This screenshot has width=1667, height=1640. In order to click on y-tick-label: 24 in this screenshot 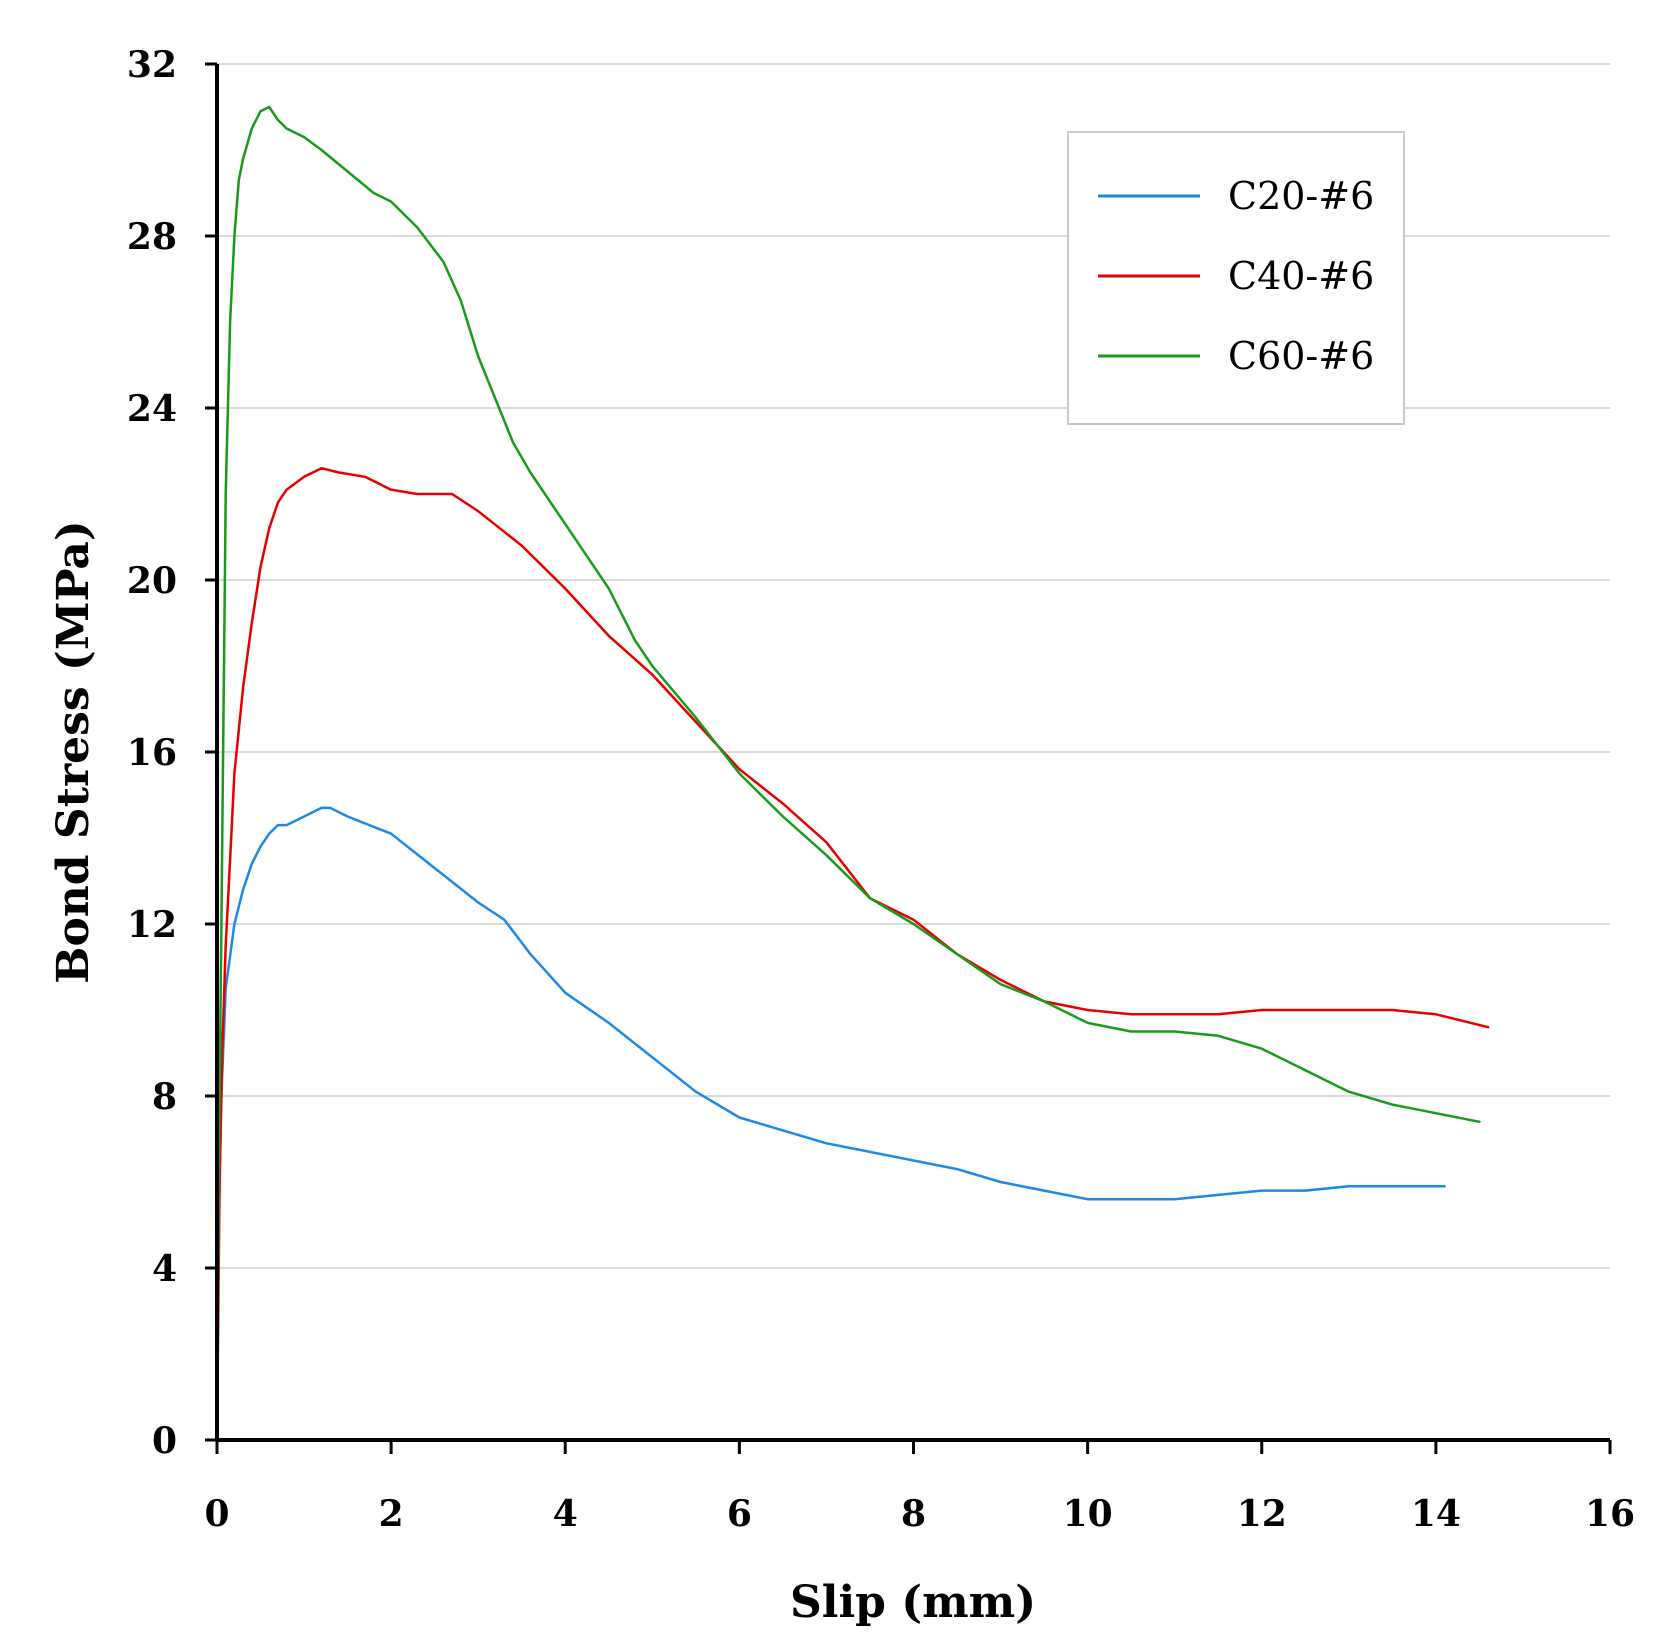, I will do `click(152, 409)`.